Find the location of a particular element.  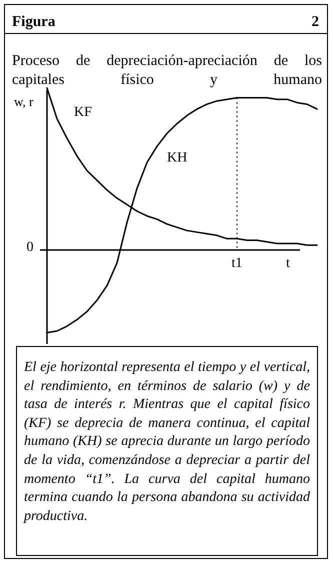

text: 2 is located at coordinates (315, 22).